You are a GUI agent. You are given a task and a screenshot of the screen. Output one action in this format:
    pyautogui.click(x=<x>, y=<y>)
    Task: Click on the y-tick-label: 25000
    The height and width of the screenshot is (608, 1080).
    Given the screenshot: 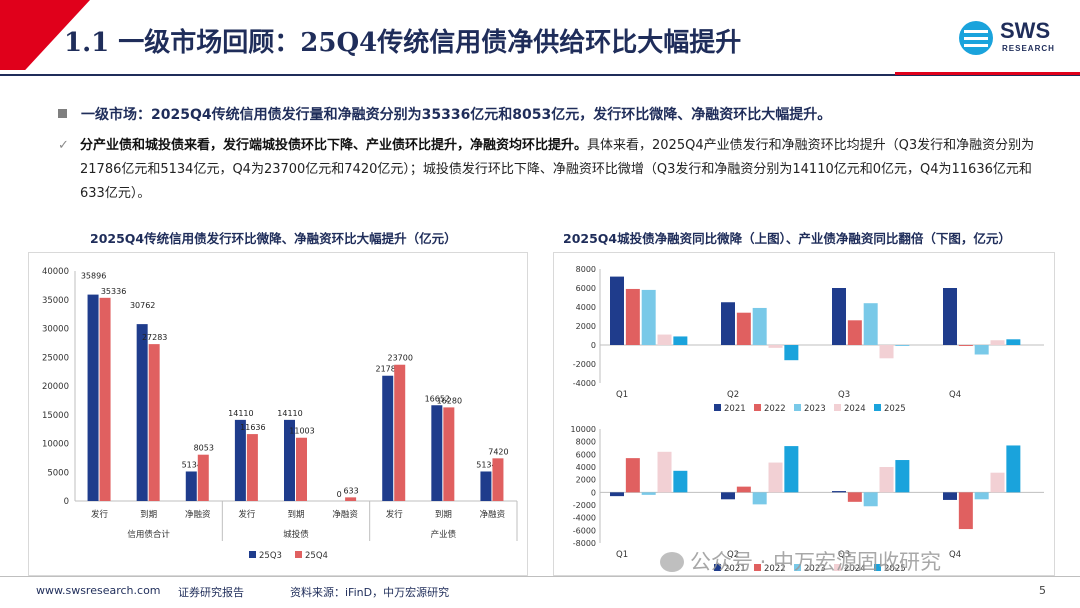 What is the action you would take?
    pyautogui.click(x=55, y=358)
    